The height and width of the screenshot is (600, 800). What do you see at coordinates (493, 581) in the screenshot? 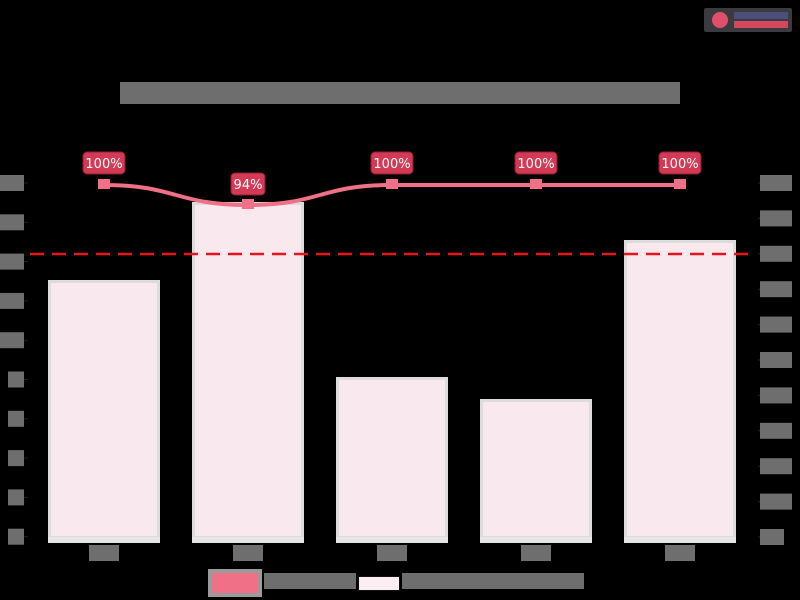
I see `legend-label-bar` at bounding box center [493, 581].